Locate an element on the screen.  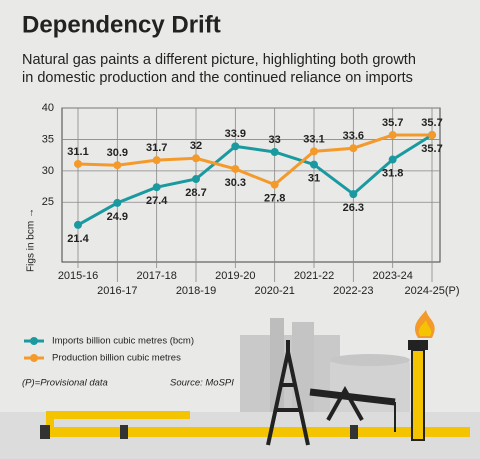
data-label: 27.8 is located at coordinates (274, 199).